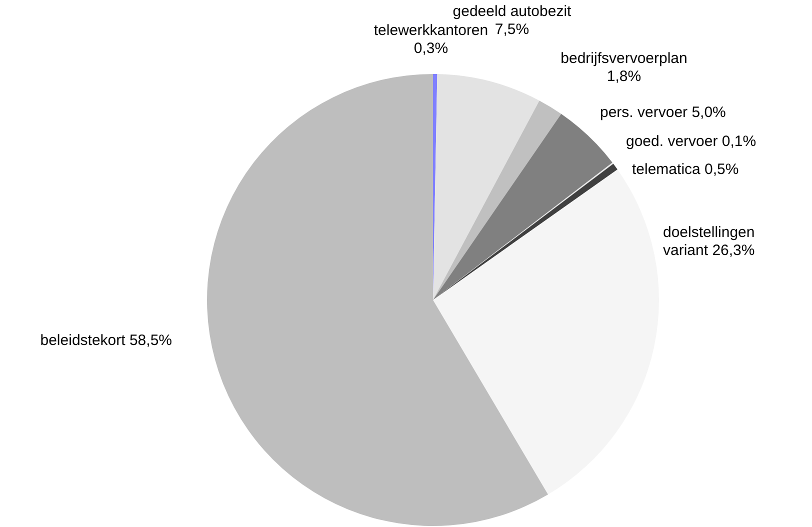 Image resolution: width=812 pixels, height=527 pixels. Describe the element at coordinates (431, 30) in the screenshot. I see `slice-label: telewerkkantoren` at that location.